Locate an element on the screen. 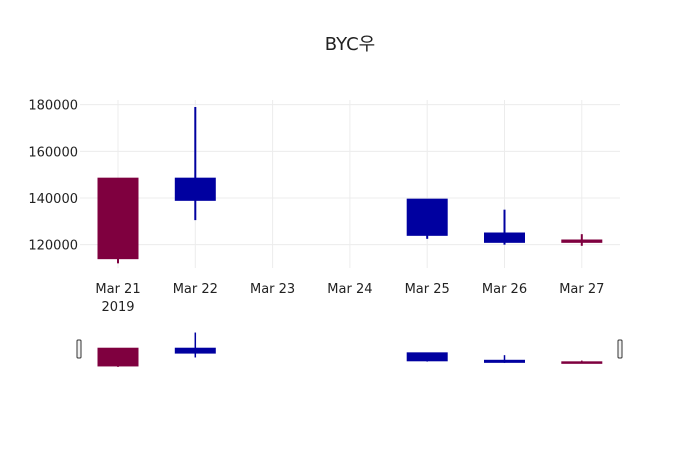 The height and width of the screenshot is (454, 700). chart-title: BYC우 is located at coordinates (350, 44).